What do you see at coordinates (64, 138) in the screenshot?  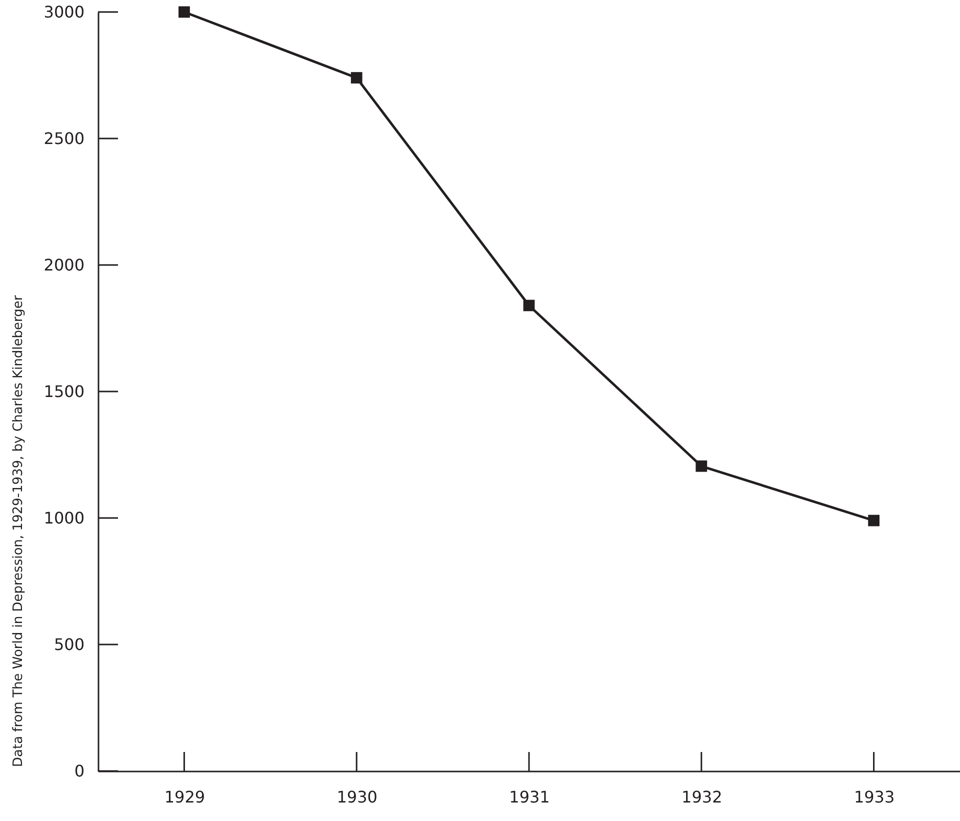 I see `y-tick-label: 2500` at bounding box center [64, 138].